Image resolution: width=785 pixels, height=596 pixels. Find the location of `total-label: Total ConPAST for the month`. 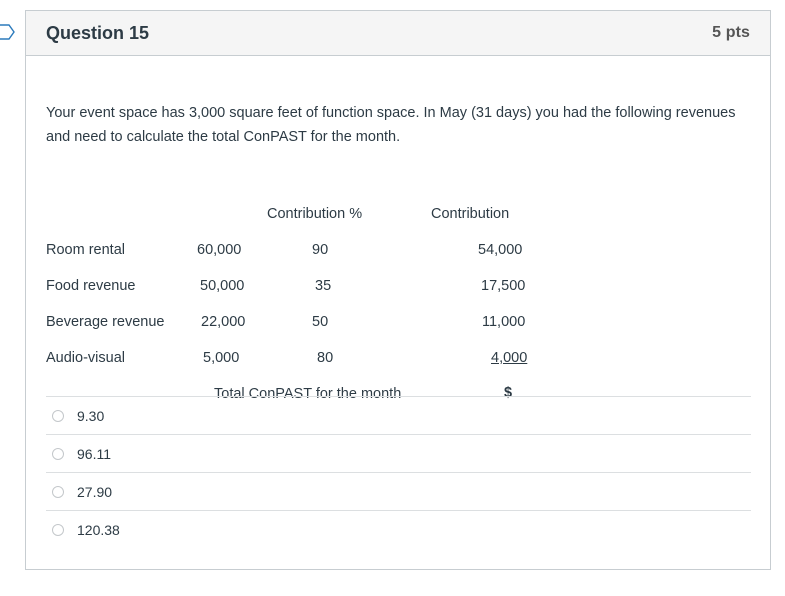

total-label: Total ConPAST for the month is located at coordinates (308, 394).